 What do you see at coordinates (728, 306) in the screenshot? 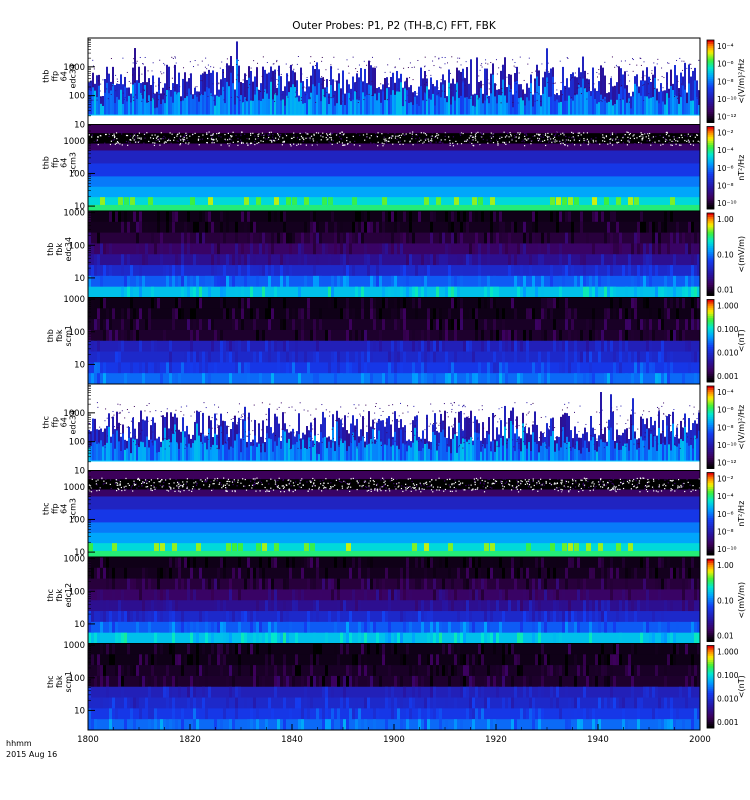
I see `colorbar-tick: 1.000` at bounding box center [728, 306].